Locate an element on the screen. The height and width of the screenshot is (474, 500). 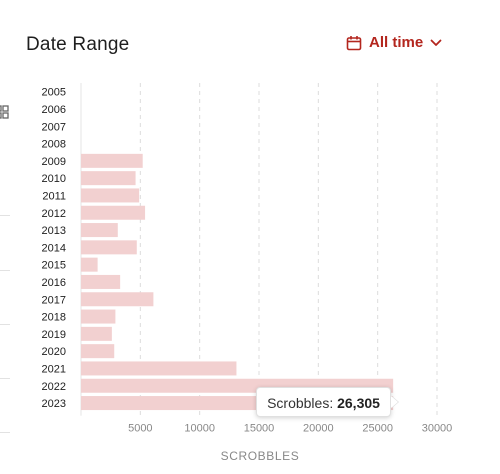
y-tick-label: 2016 is located at coordinates (54, 283).